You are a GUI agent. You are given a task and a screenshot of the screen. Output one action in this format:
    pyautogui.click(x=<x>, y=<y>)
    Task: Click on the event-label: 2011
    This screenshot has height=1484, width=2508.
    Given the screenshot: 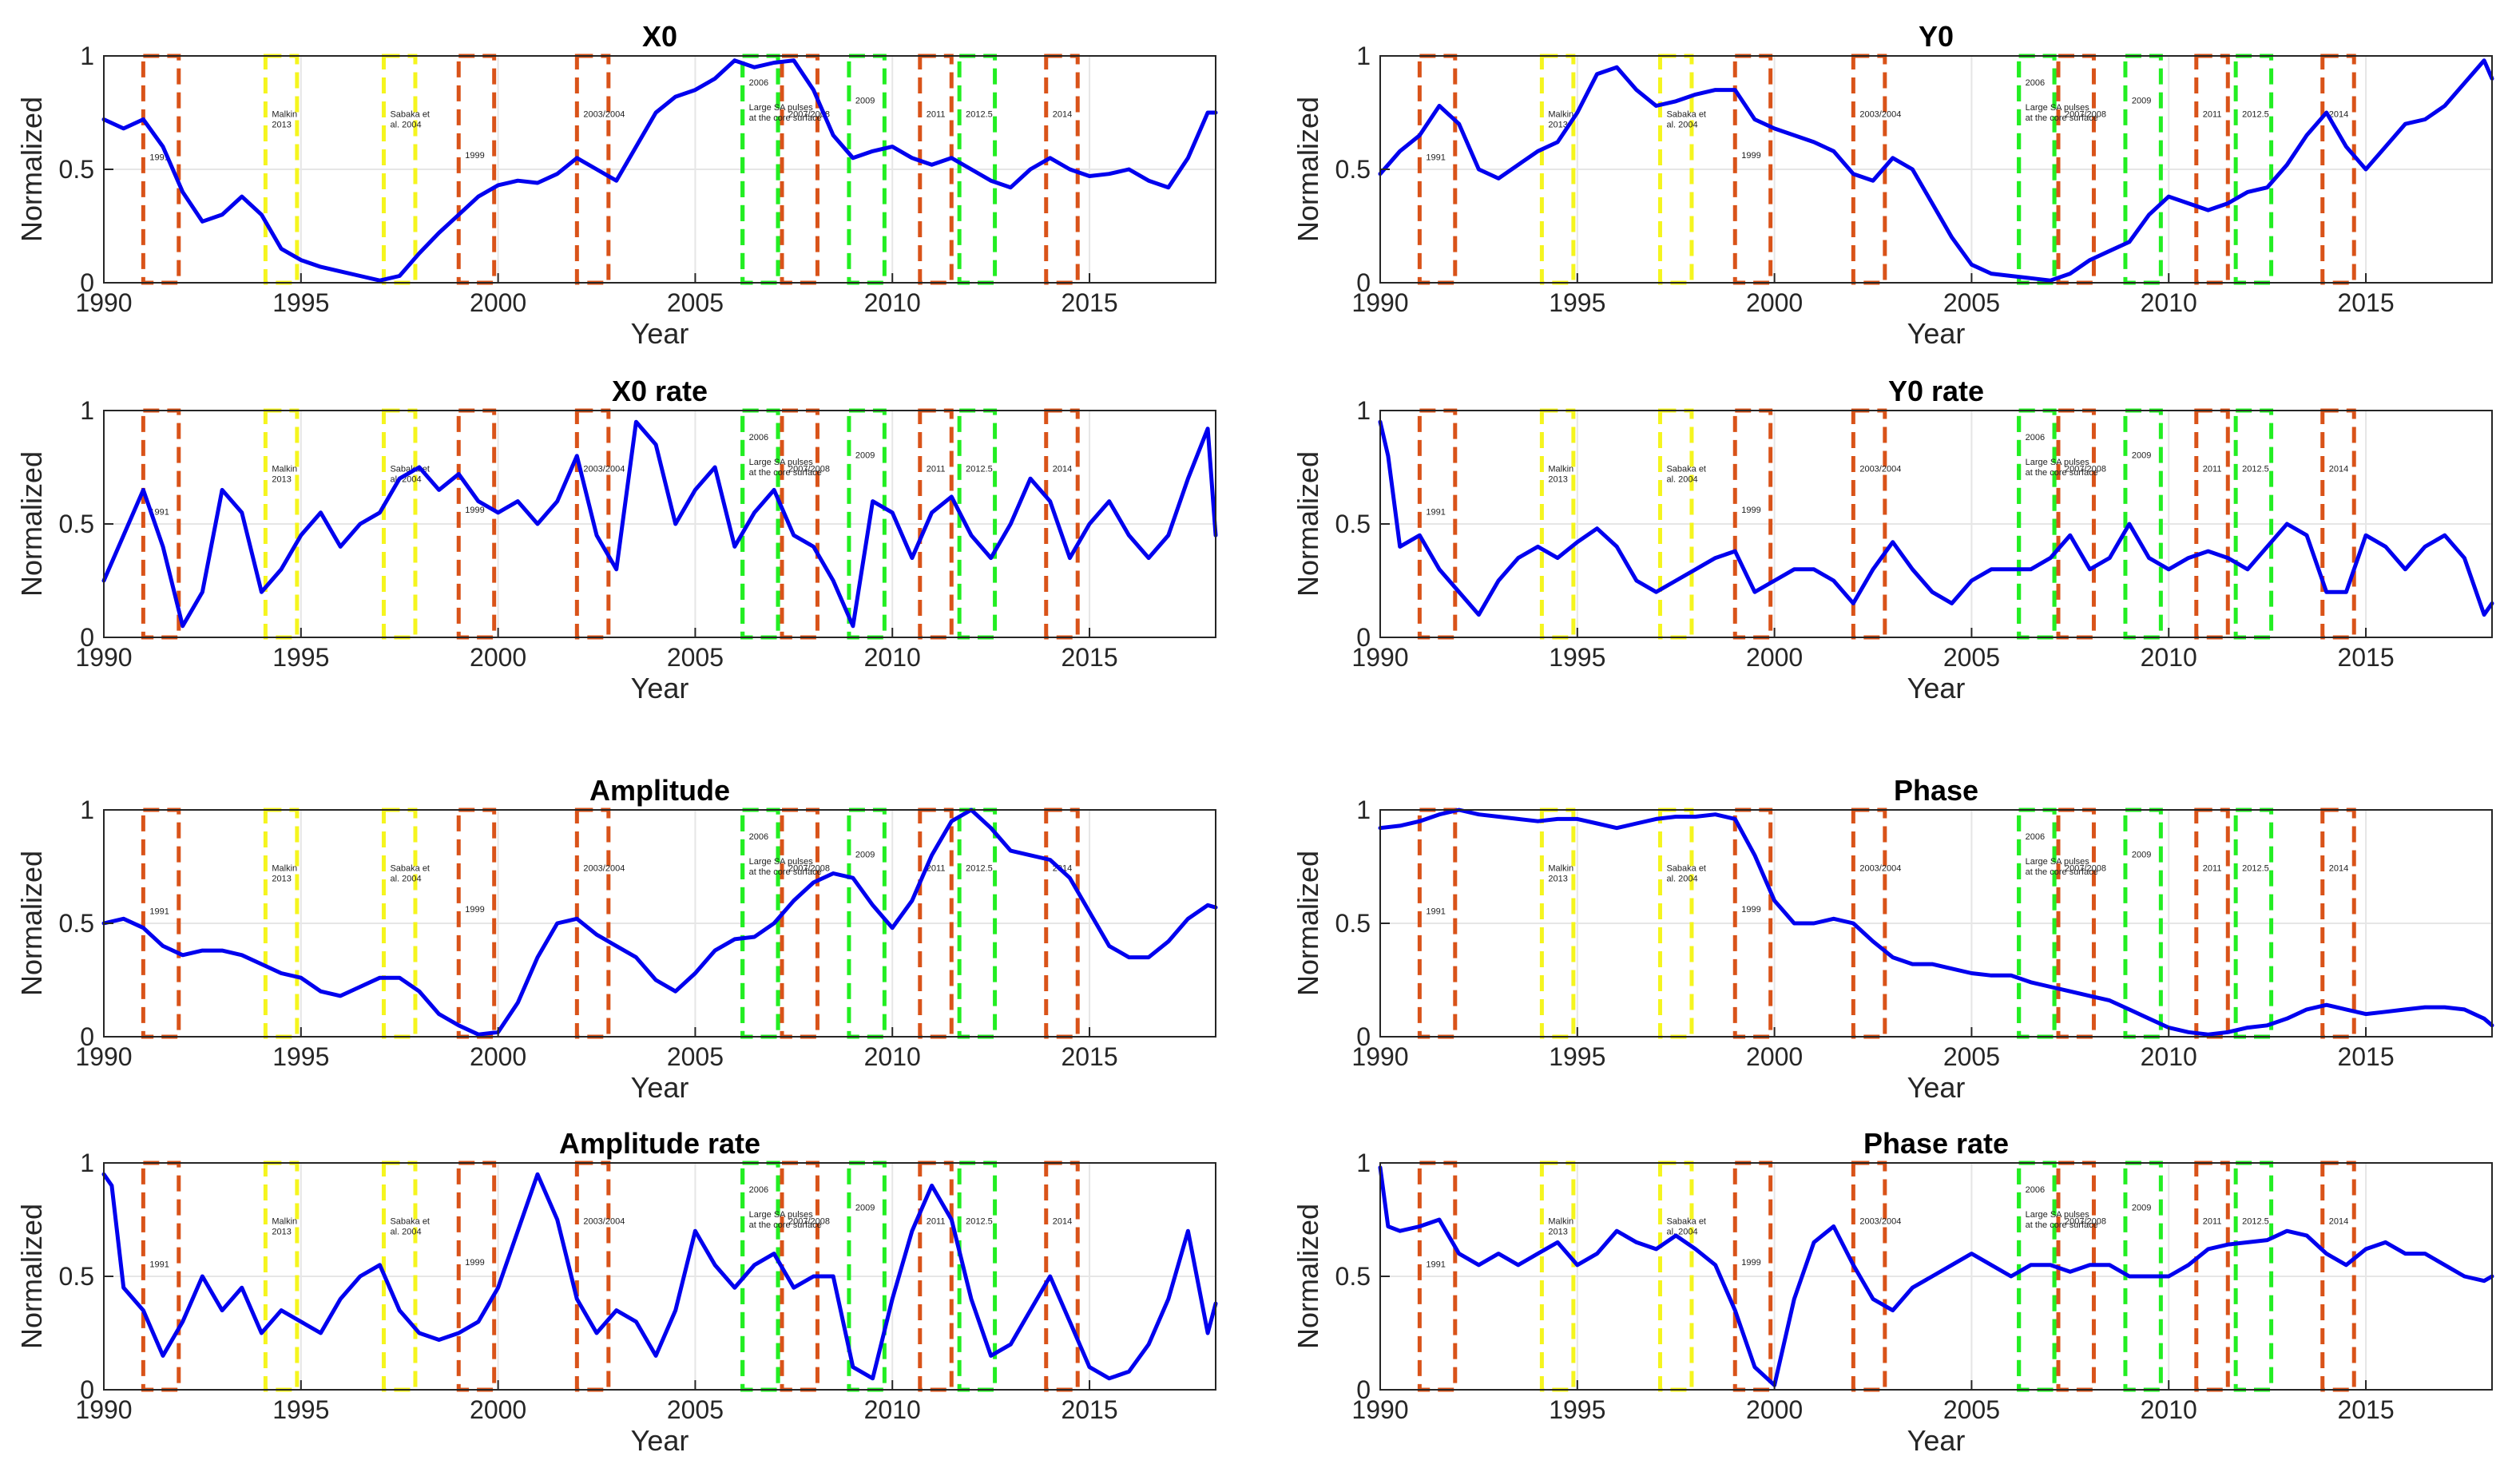 What is the action you would take?
    pyautogui.click(x=936, y=469)
    